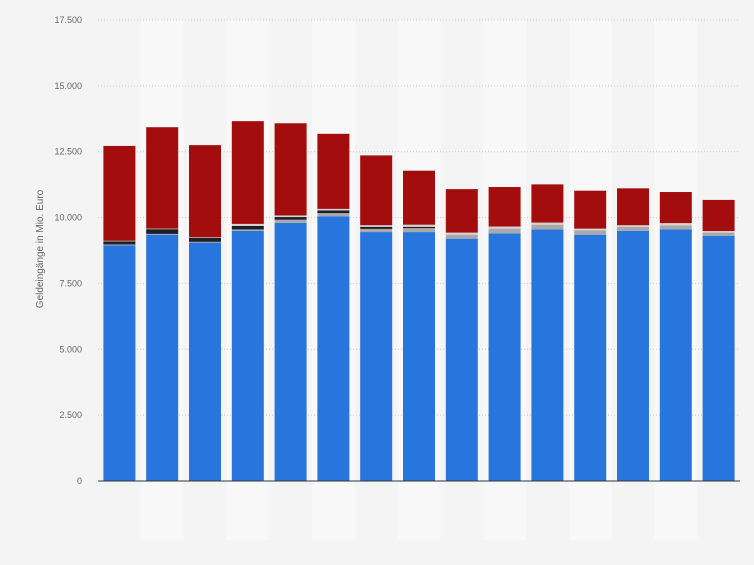 The height and width of the screenshot is (565, 754). I want to click on y-tick-label: 10.000, so click(68, 218).